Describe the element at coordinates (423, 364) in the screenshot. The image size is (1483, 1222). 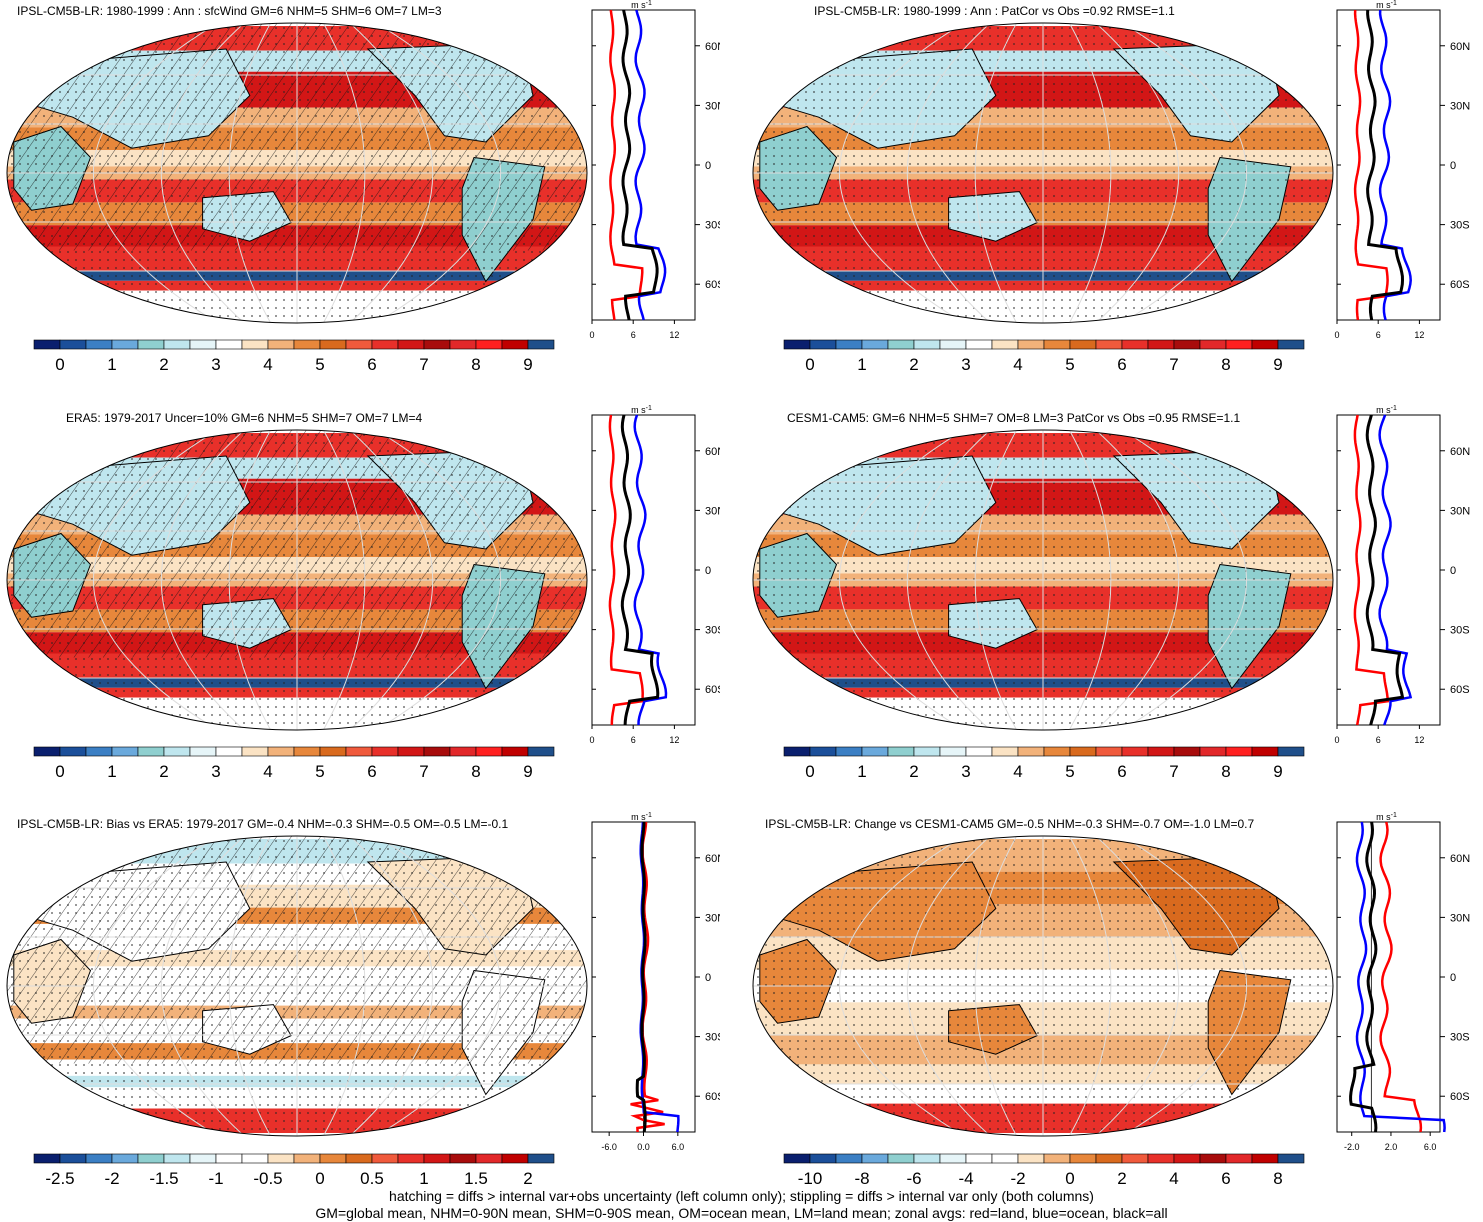
I see `colorbar-label: 7` at that location.